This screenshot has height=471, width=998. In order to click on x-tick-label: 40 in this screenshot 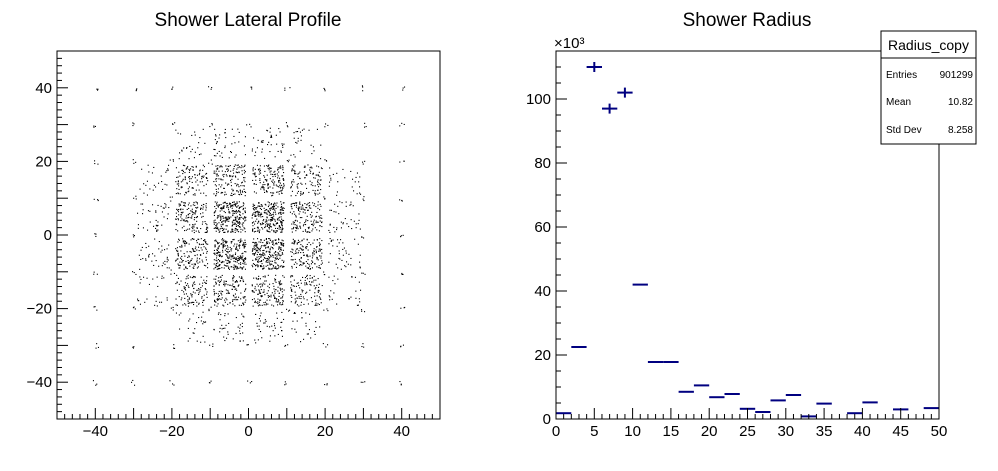, I will do `click(862, 431)`.